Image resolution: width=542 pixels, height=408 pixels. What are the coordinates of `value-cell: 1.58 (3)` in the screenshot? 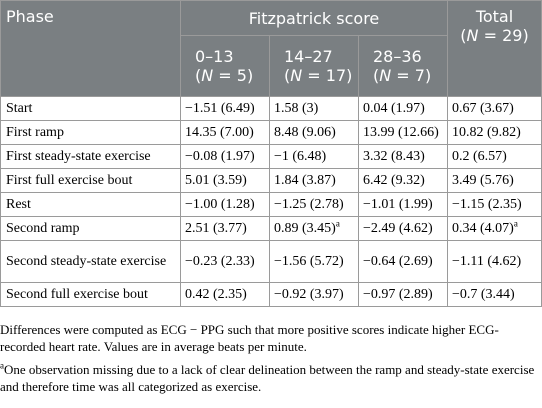 It's located at (314, 108).